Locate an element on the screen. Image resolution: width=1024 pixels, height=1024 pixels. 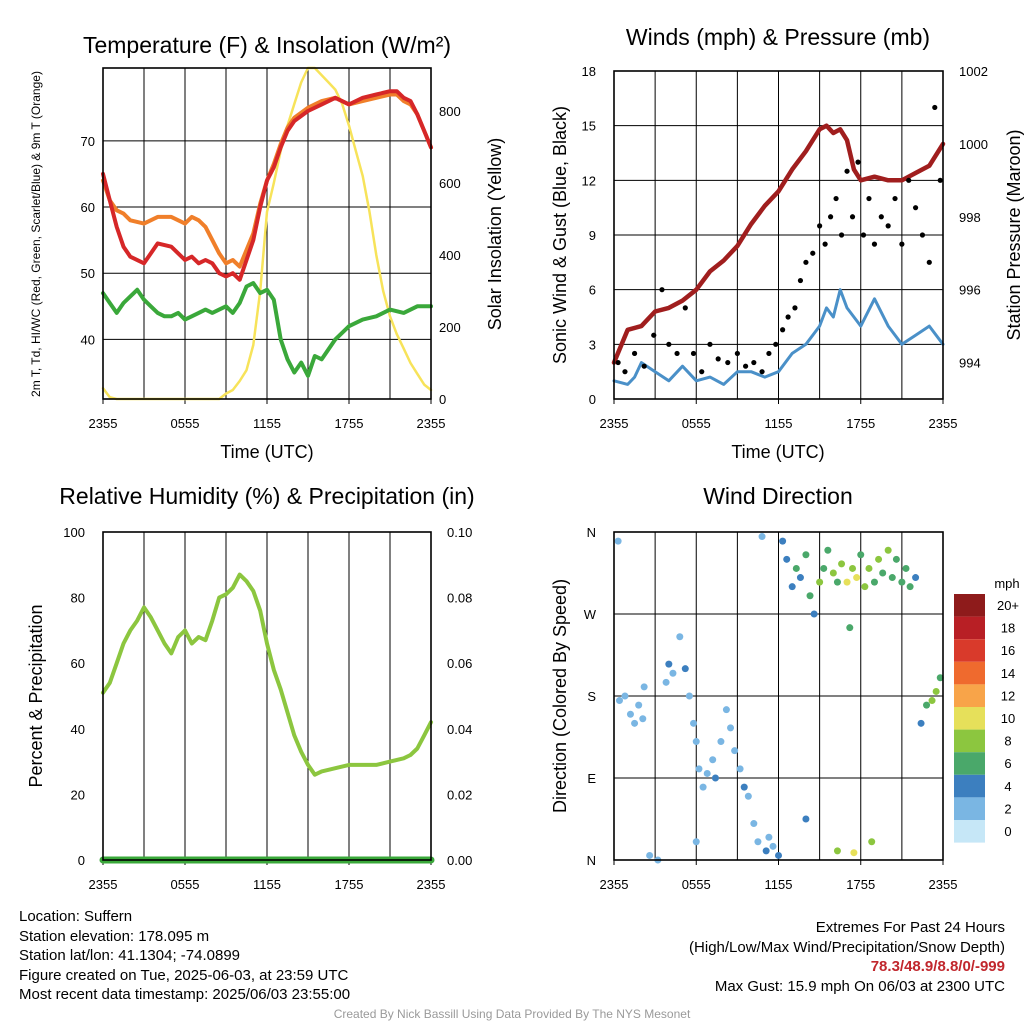
y-tick-label: 18 is located at coordinates (589, 71).